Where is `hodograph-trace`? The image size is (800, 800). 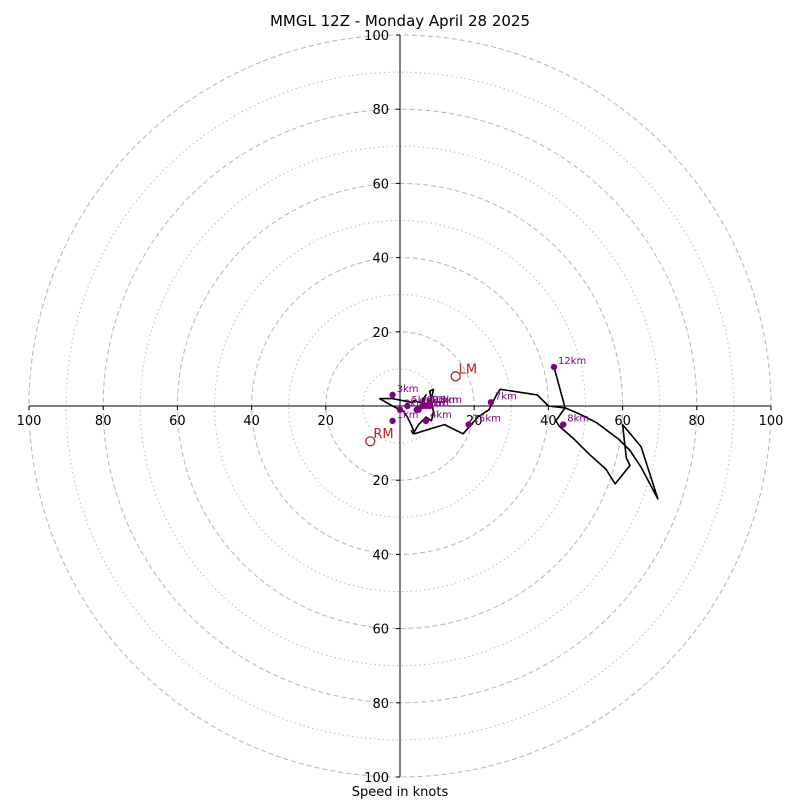 hodograph-trace is located at coordinates (518, 433).